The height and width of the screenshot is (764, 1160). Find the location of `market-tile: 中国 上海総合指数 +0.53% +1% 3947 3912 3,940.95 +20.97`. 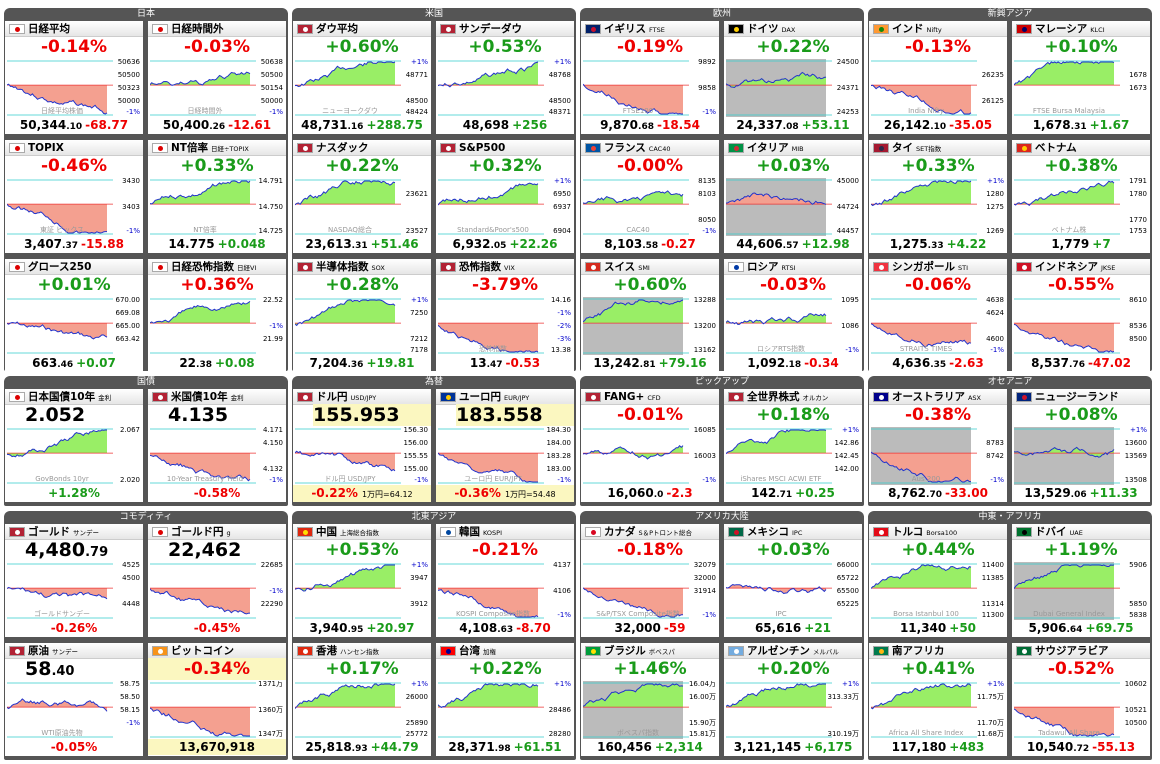

market-tile: 中国 上海総合指数 +0.53% +1% 3947 3912 3,940.95 +20.97 is located at coordinates (362, 580).